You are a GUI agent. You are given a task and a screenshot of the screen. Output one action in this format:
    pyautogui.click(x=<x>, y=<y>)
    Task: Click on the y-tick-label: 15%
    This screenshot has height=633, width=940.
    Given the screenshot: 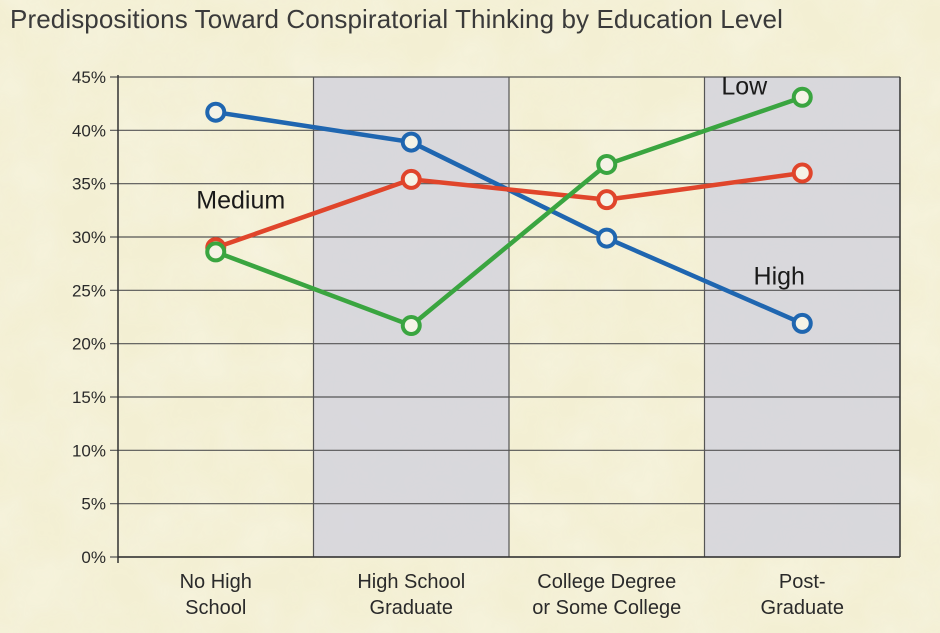 What is the action you would take?
    pyautogui.click(x=89, y=397)
    